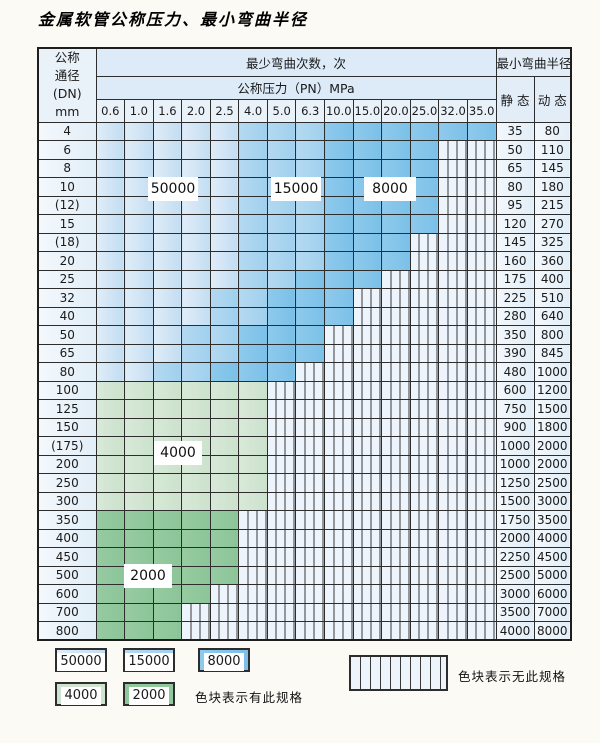 This screenshot has height=743, width=600. I want to click on dn-cell: 65, so click(67, 353).